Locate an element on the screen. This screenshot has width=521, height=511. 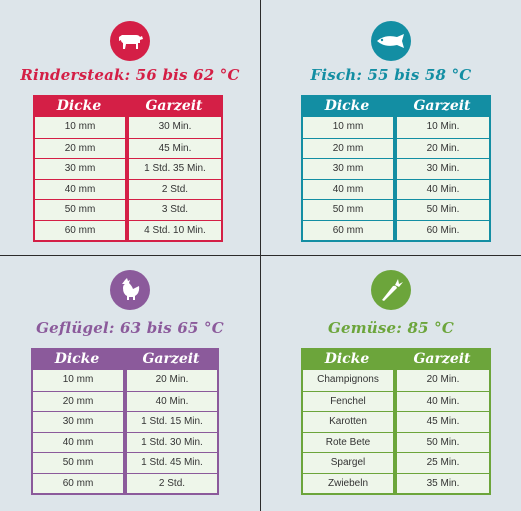
table-cell: 1 Std. 45 Min. is located at coordinates (172, 462).